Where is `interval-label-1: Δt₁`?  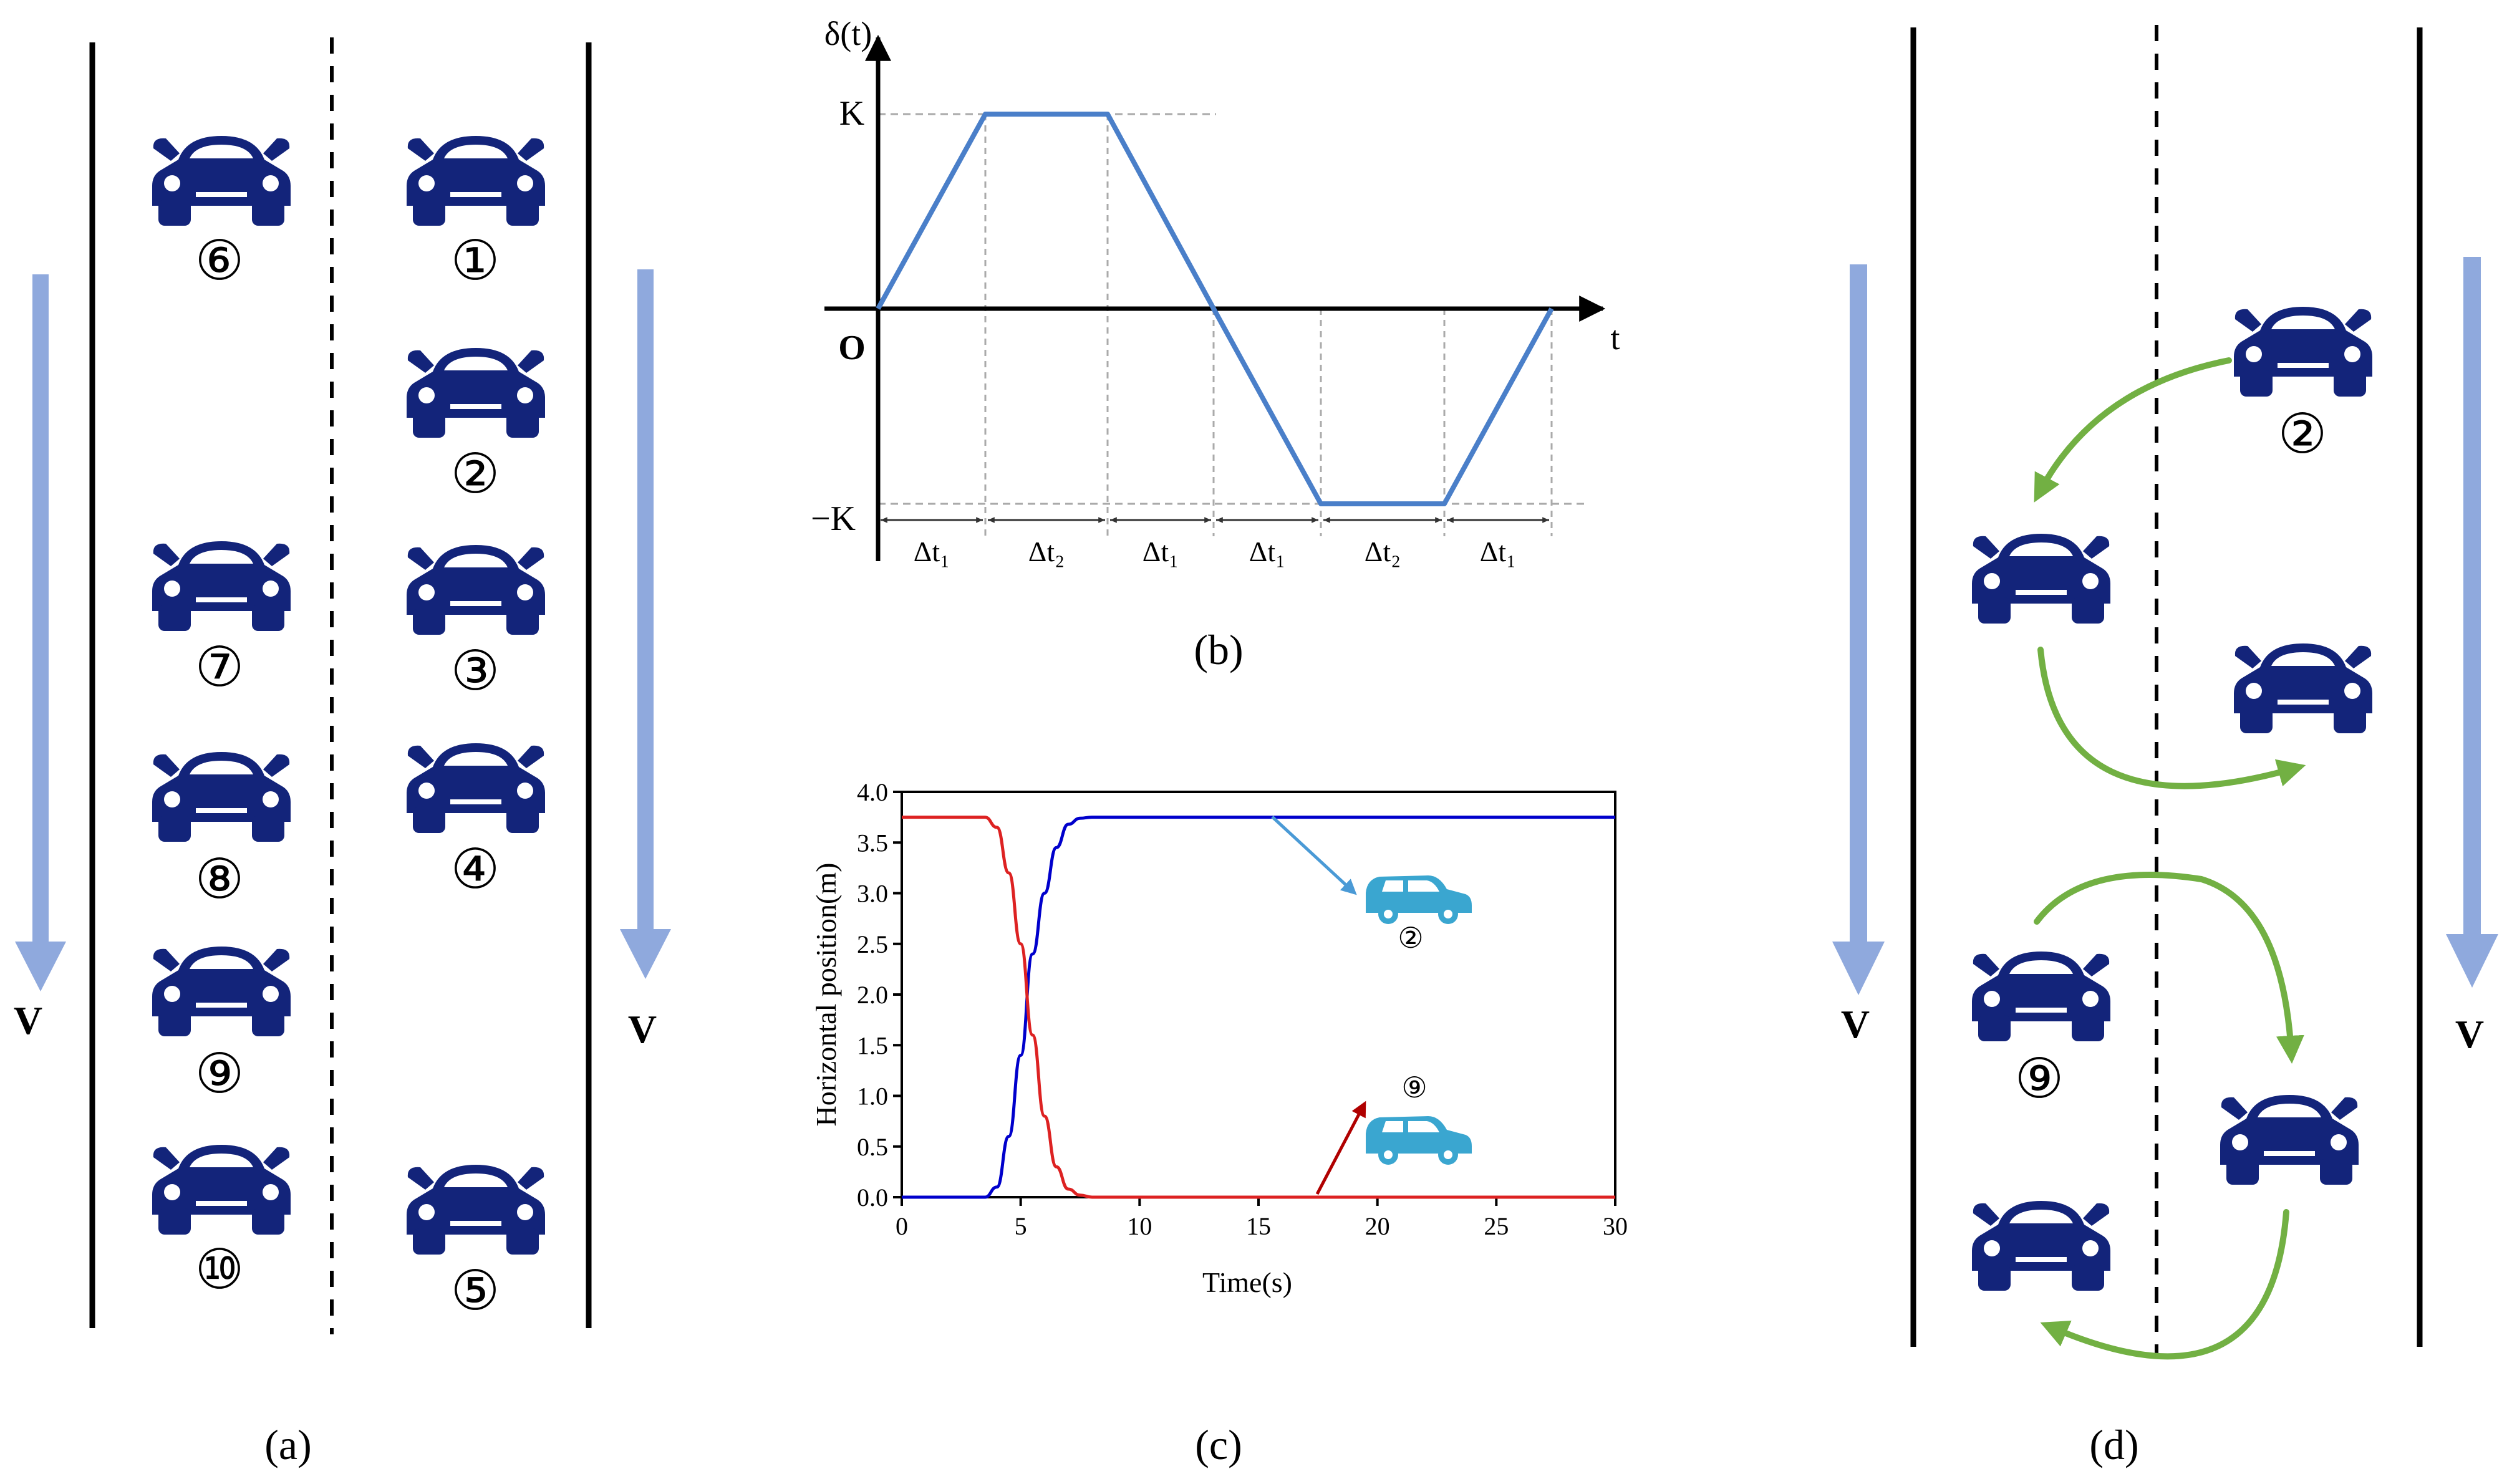
interval-label-1: Δt₁ is located at coordinates (932, 551).